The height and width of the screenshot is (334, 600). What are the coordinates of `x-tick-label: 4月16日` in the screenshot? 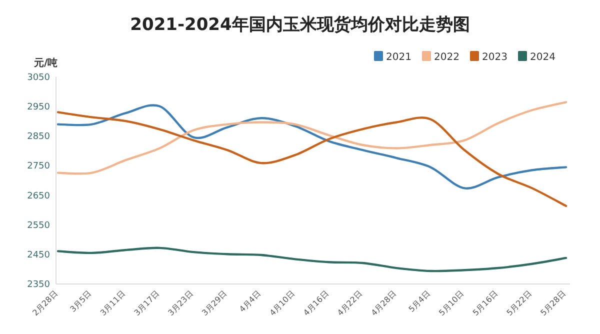 It's located at (316, 303).